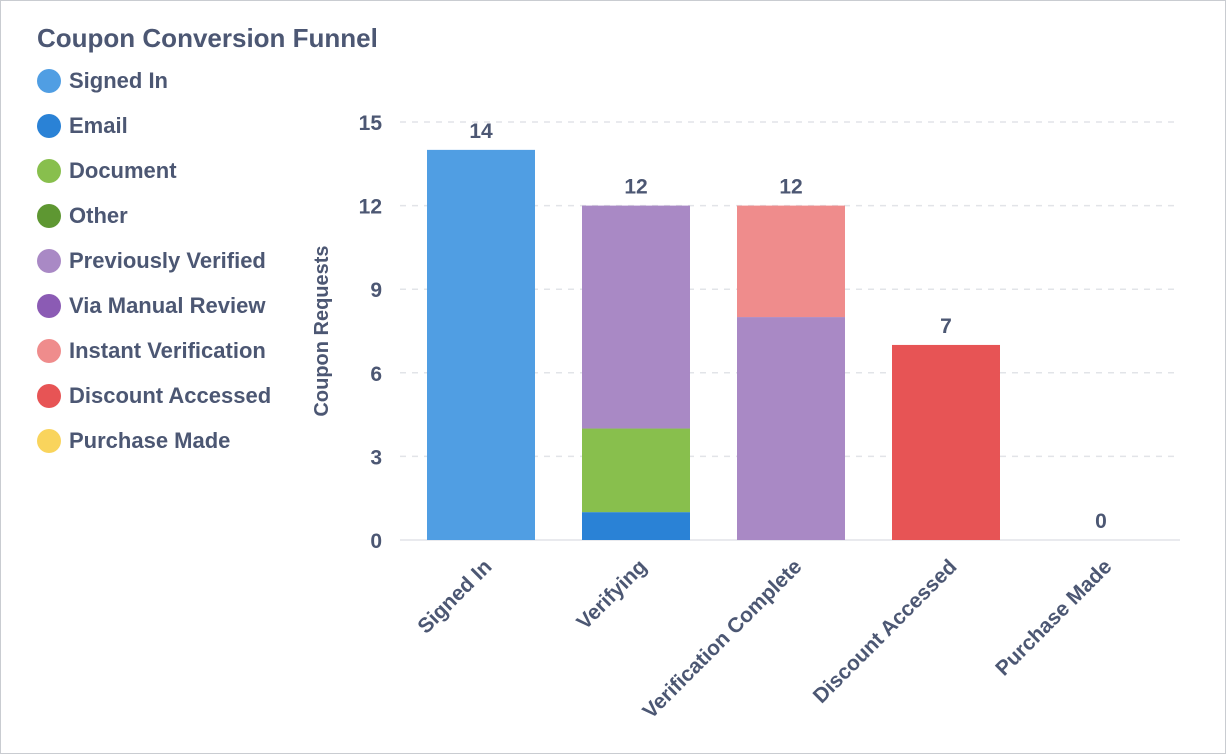  What do you see at coordinates (454, 596) in the screenshot?
I see `x-tick-label: Signed In` at bounding box center [454, 596].